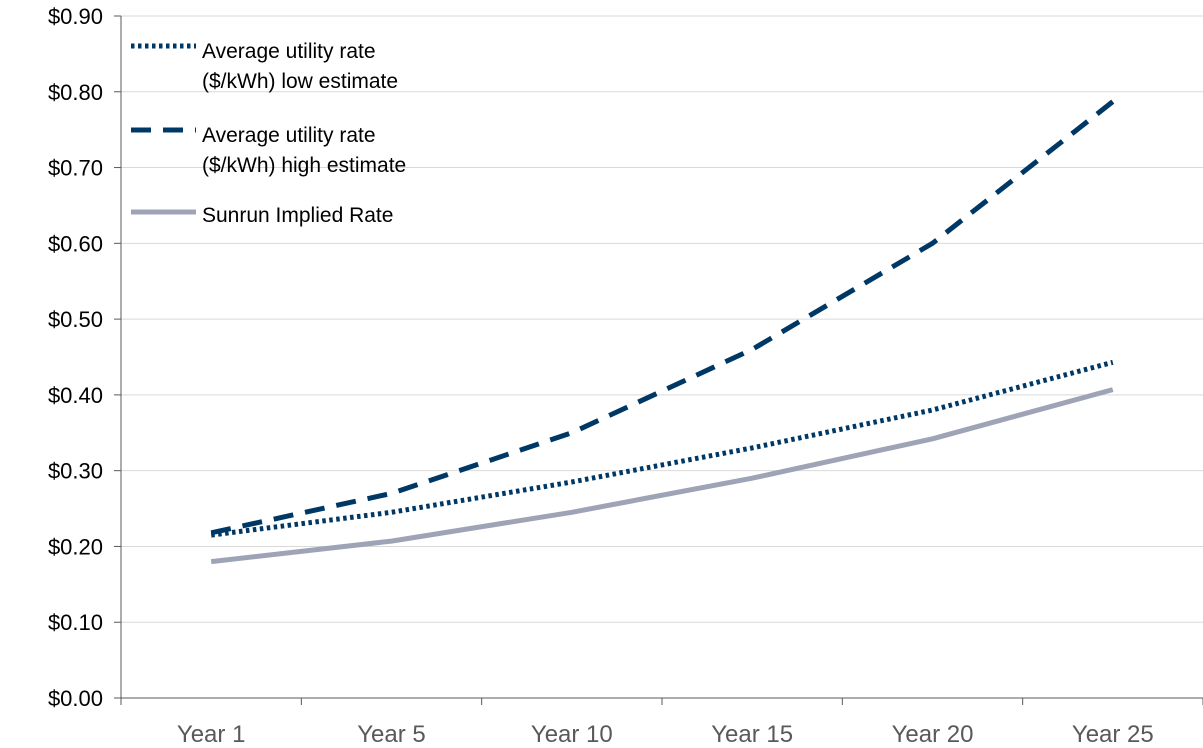 The width and height of the screenshot is (1203, 748). I want to click on legend-entry-3: Sunrun Implied Rate, so click(262, 215).